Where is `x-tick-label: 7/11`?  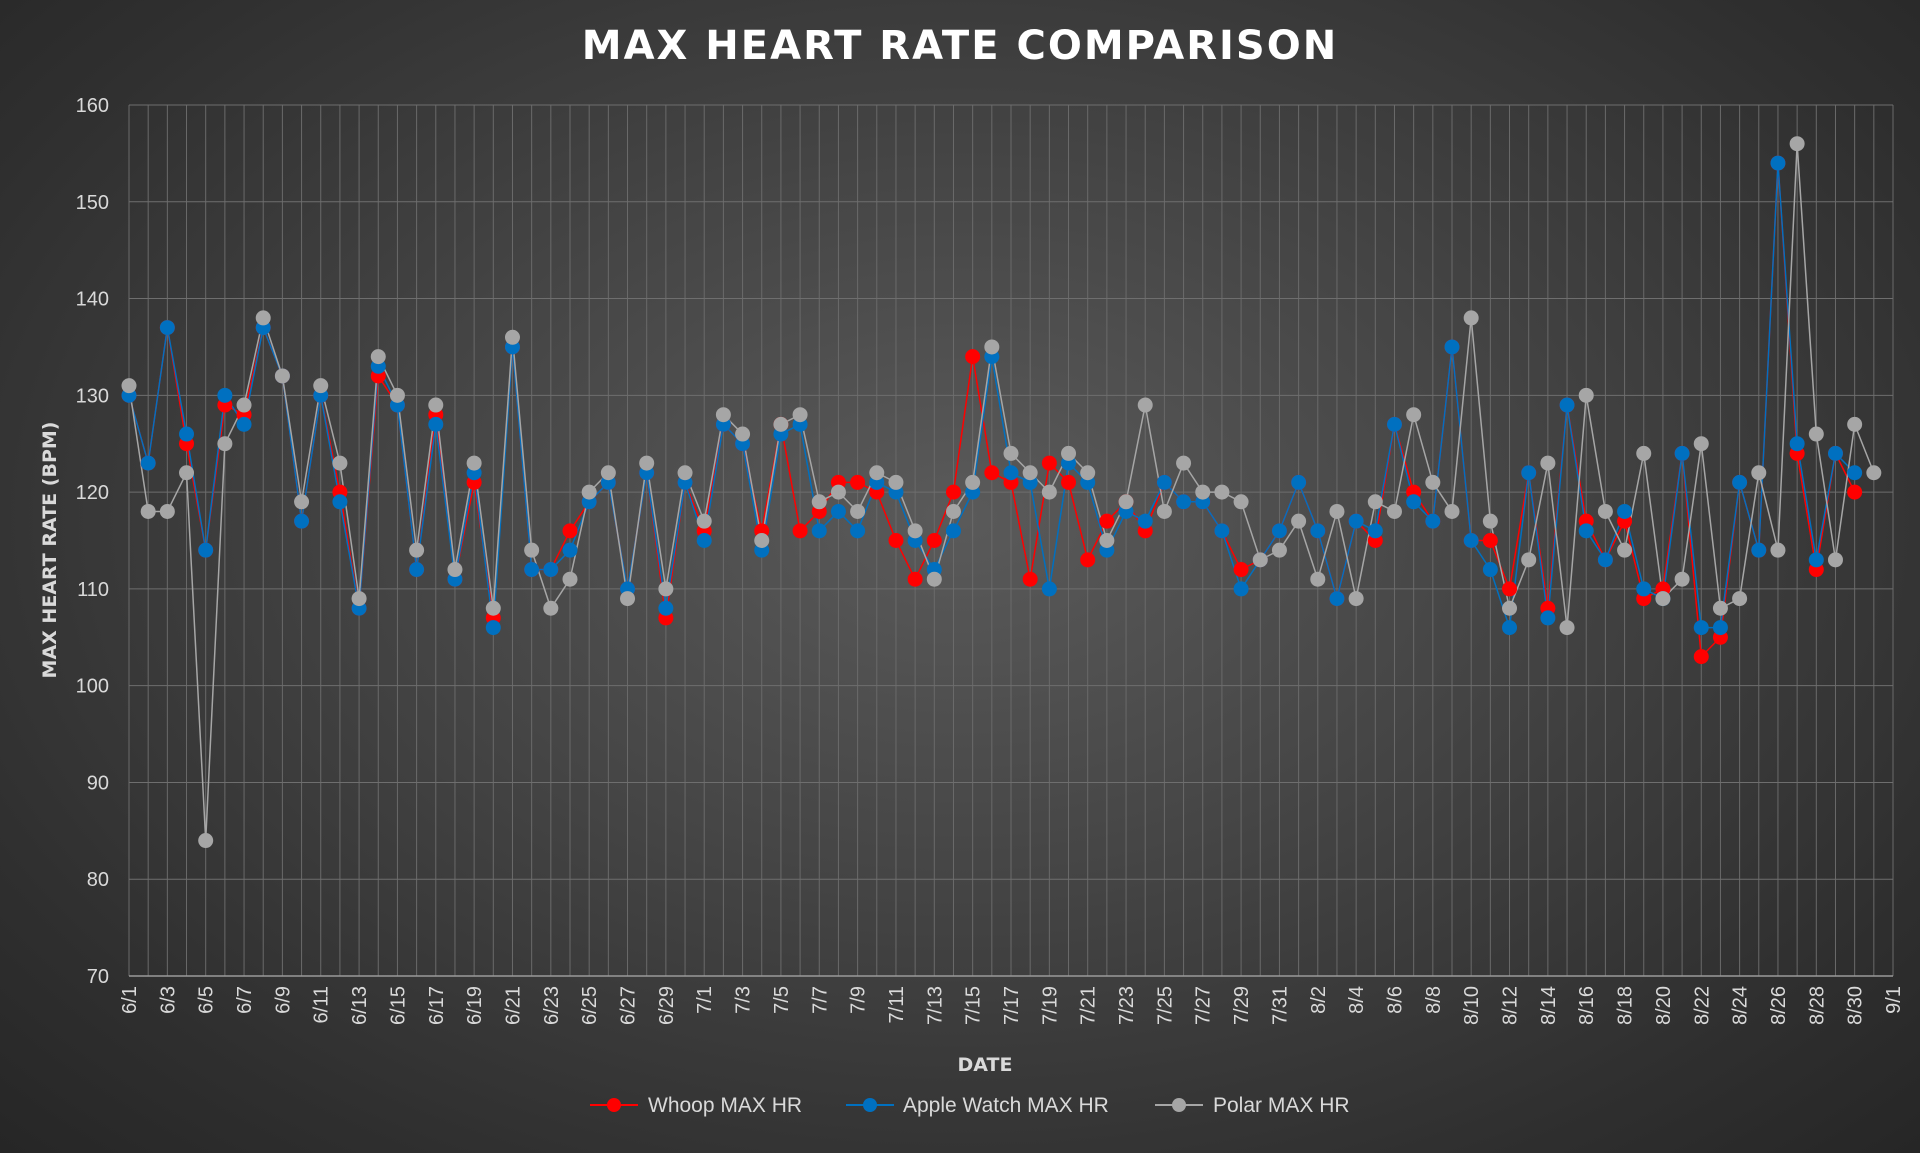
x-tick-label: 7/11 is located at coordinates (897, 1004).